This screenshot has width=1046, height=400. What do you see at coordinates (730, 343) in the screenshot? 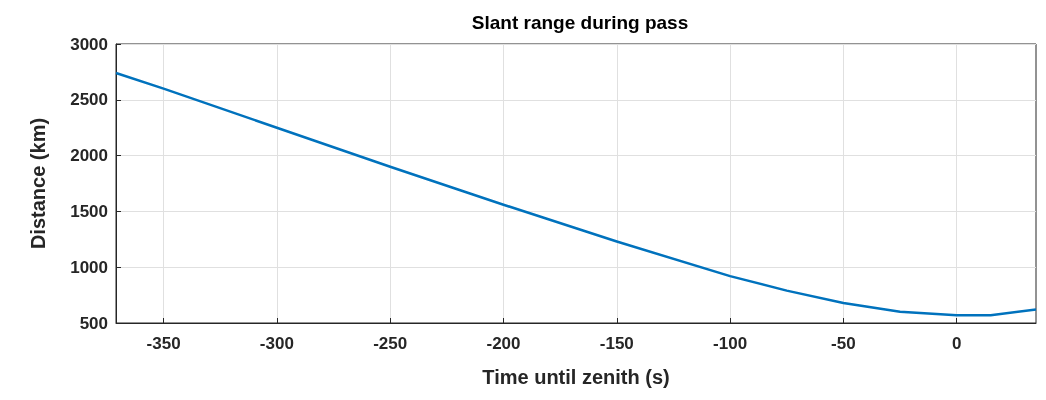
I see `x-tick-label: -100` at bounding box center [730, 343].